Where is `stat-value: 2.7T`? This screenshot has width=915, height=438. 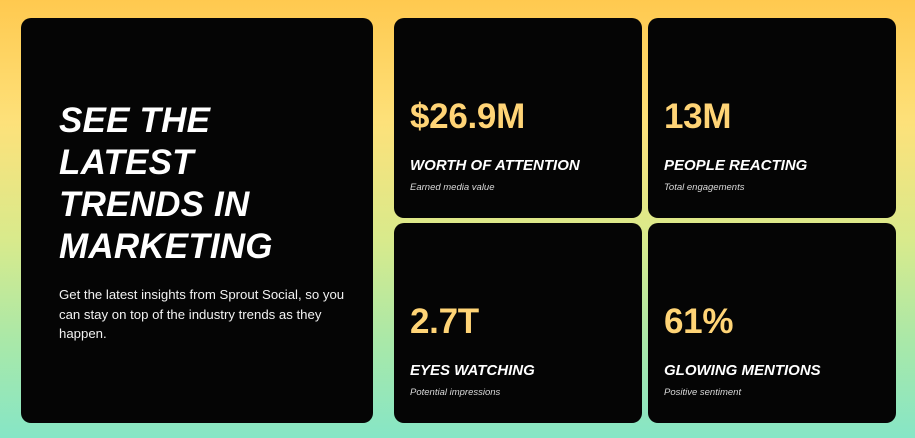 stat-value: 2.7T is located at coordinates (444, 321).